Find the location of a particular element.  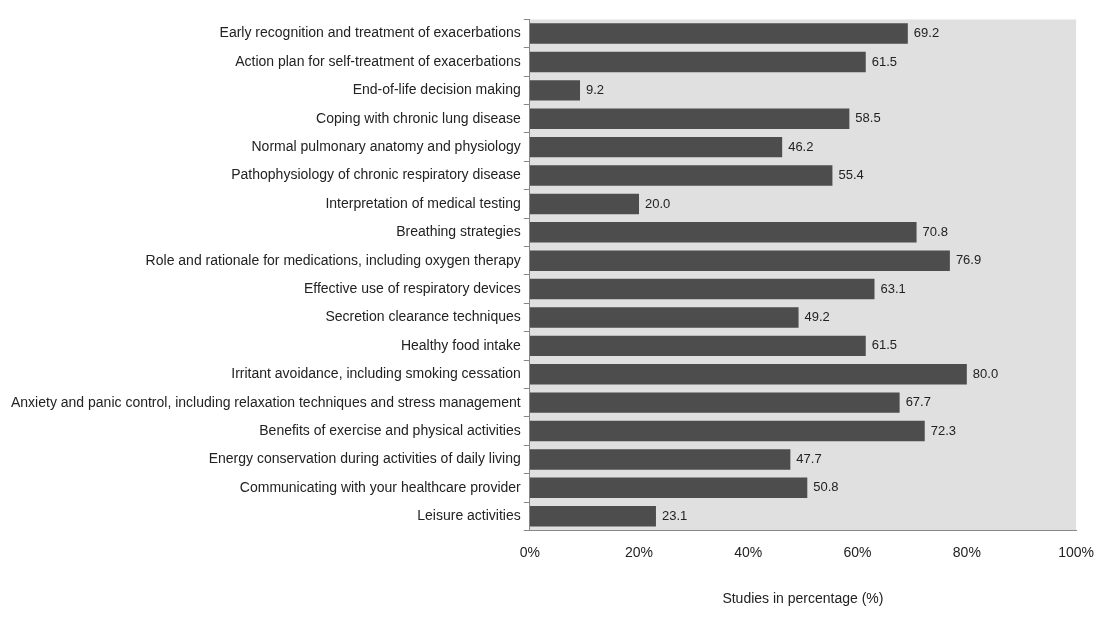

y-tick-label: Action plan for self-treatment of exacerbations is located at coordinates (378, 60).